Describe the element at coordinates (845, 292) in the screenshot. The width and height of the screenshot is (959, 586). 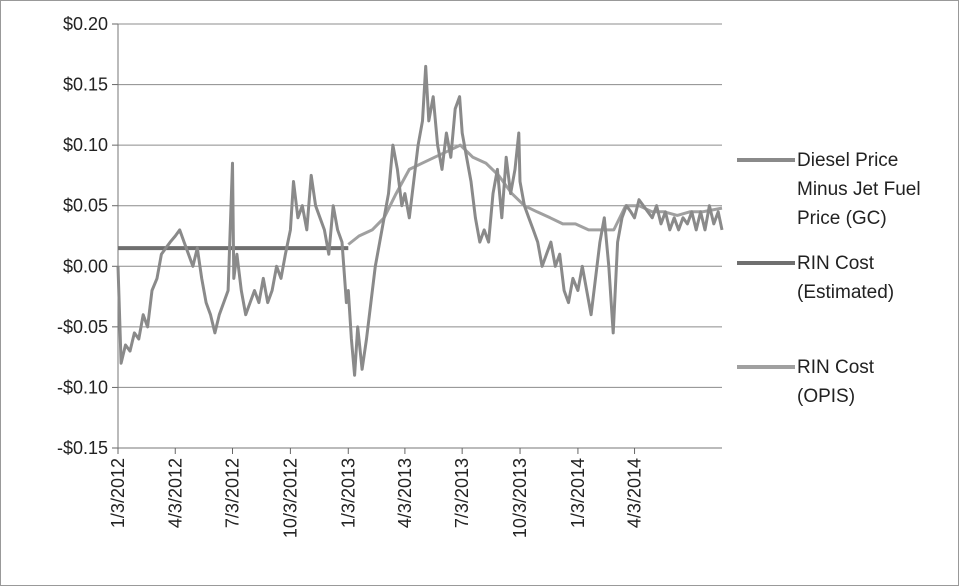
I see `legend-label-1: (Estimated)` at that location.